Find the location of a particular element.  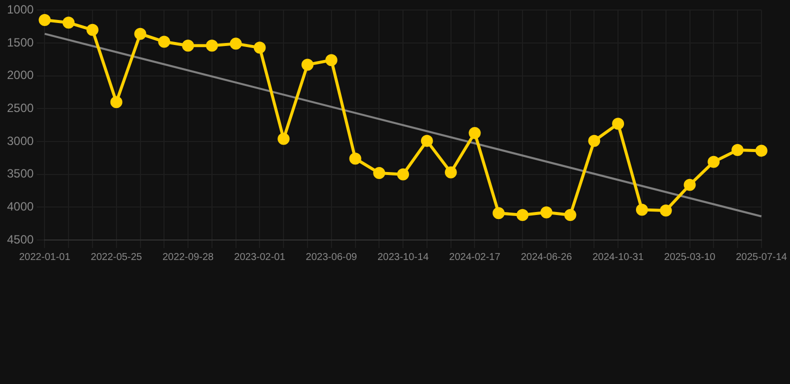

x-tick-label: 2023-02-01 is located at coordinates (260, 257).